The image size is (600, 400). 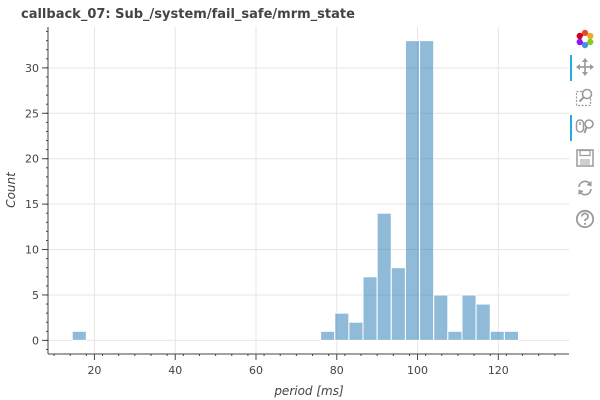 I want to click on x-tick-label: 60, so click(x=256, y=370).